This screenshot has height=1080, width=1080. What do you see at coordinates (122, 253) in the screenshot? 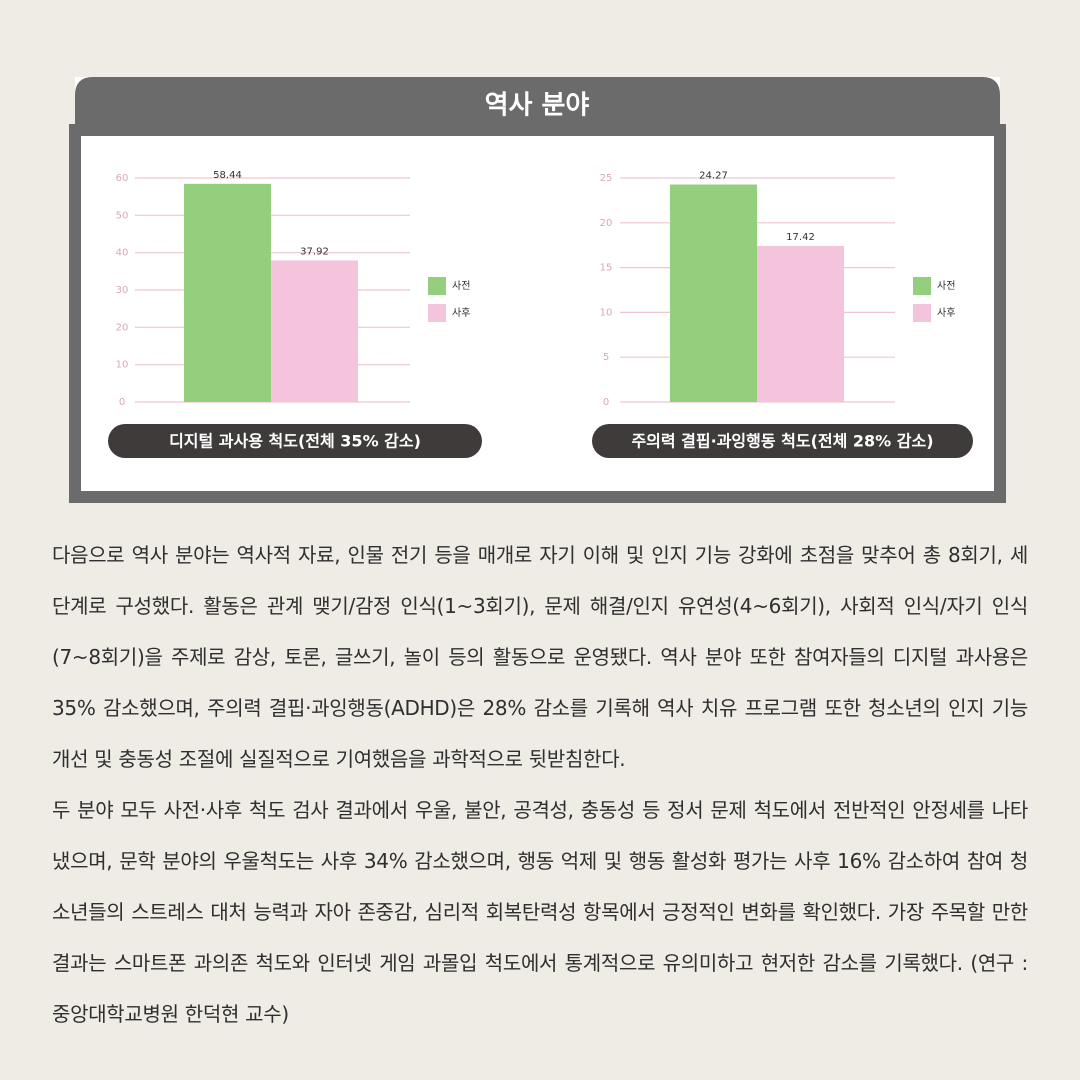
I see `y-tick-label: 40` at bounding box center [122, 253].